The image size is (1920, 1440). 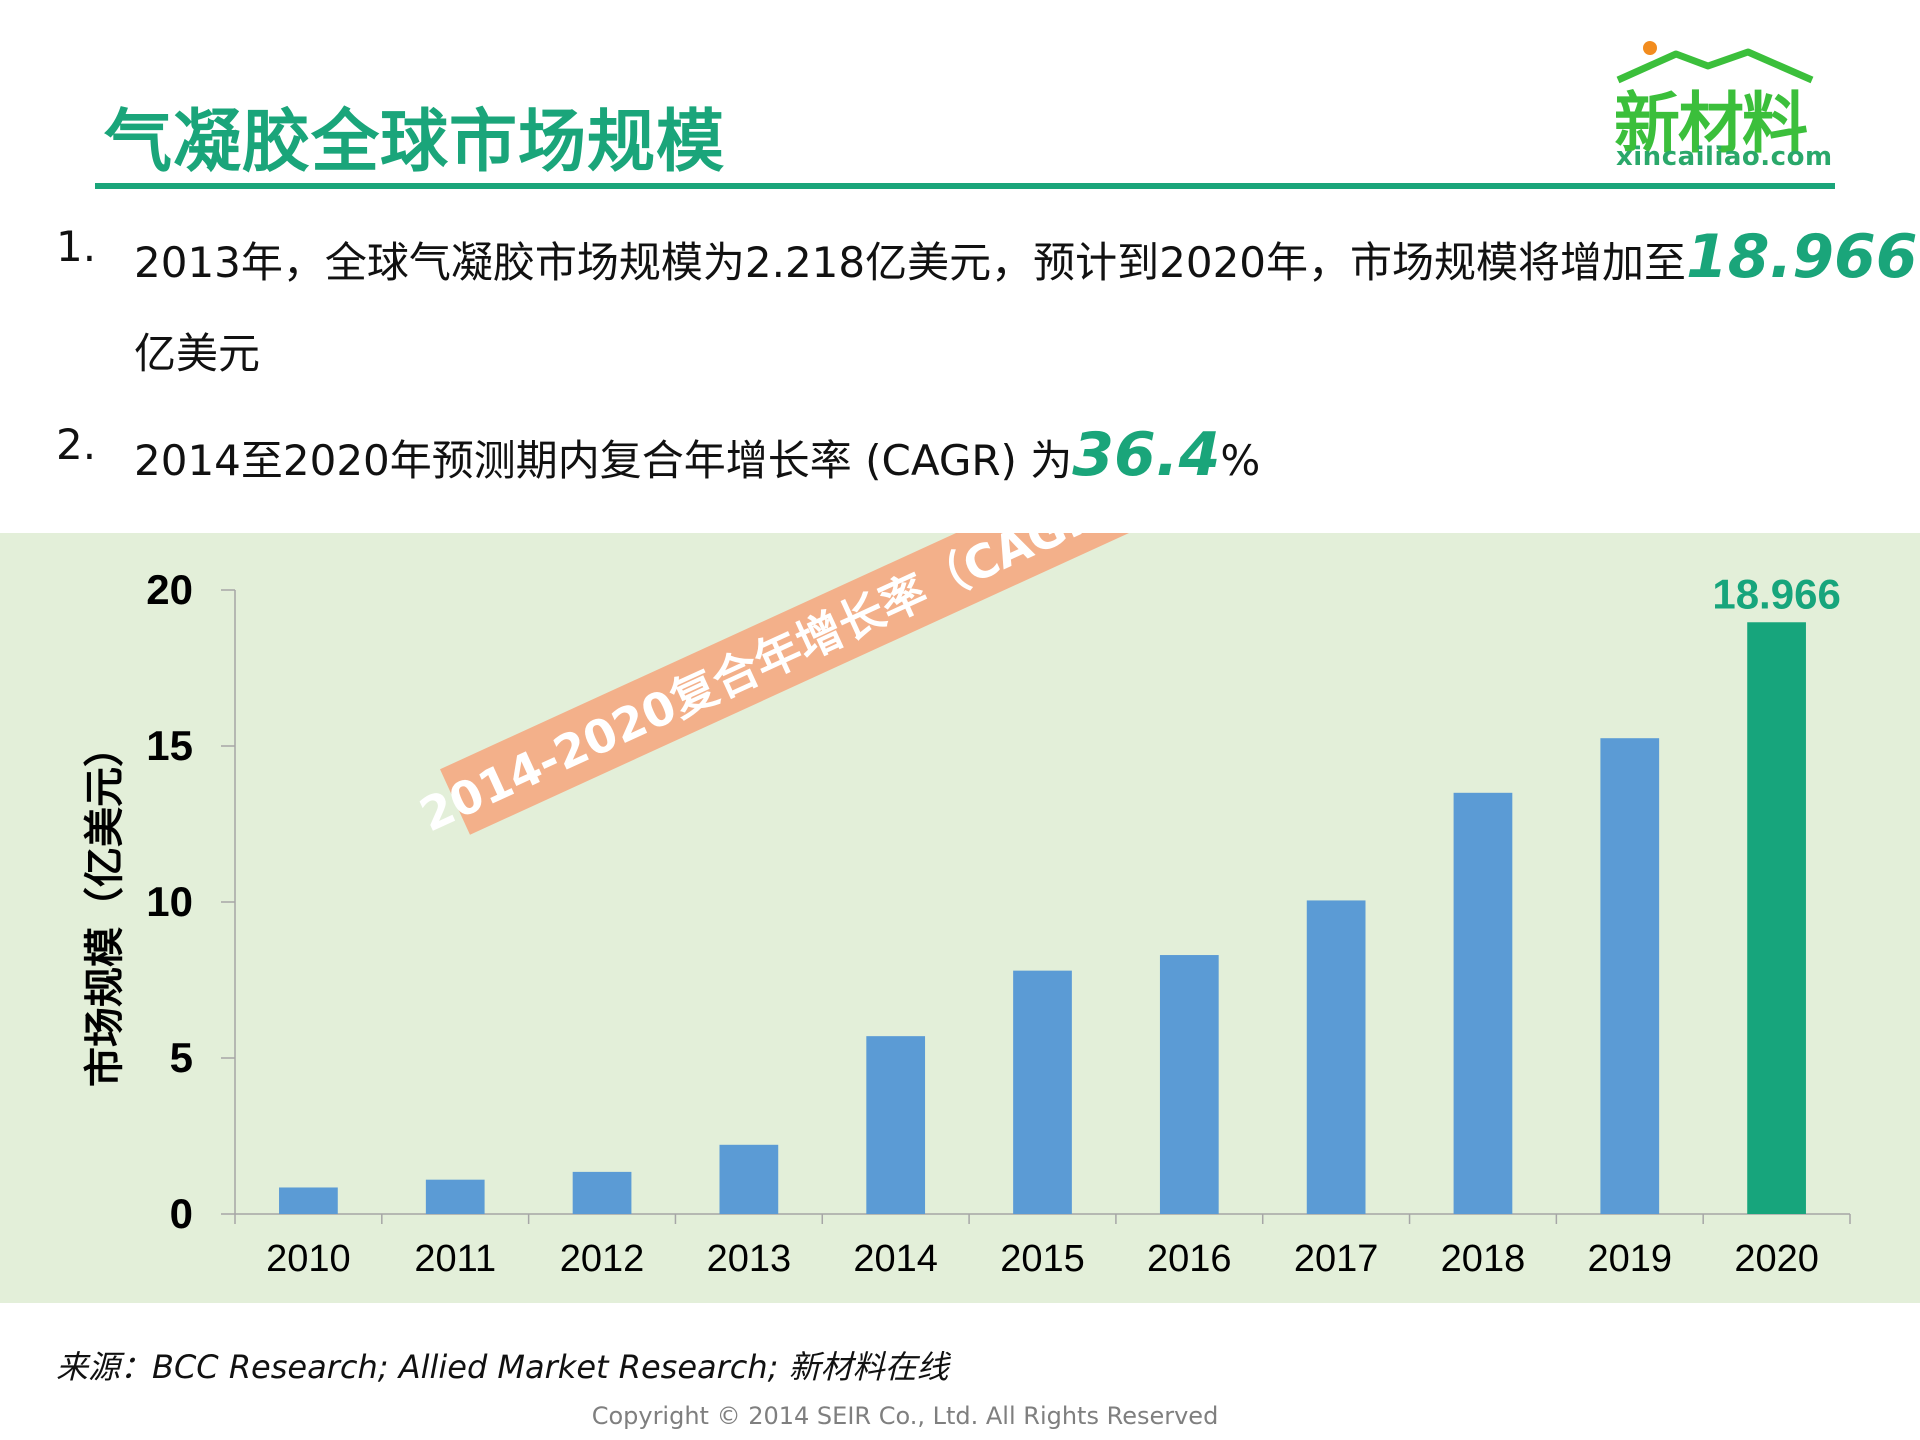 I want to click on data-label-2020: 18.966, so click(x=1776, y=593).